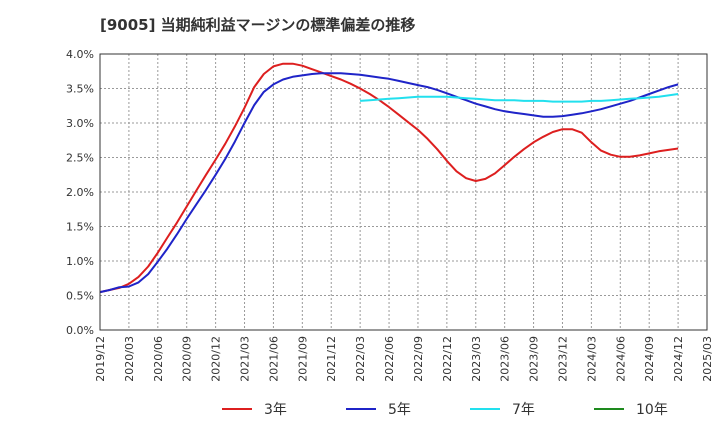 This screenshot has height=440, width=720. I want to click on x-tick-label: 2025/03, so click(707, 359).